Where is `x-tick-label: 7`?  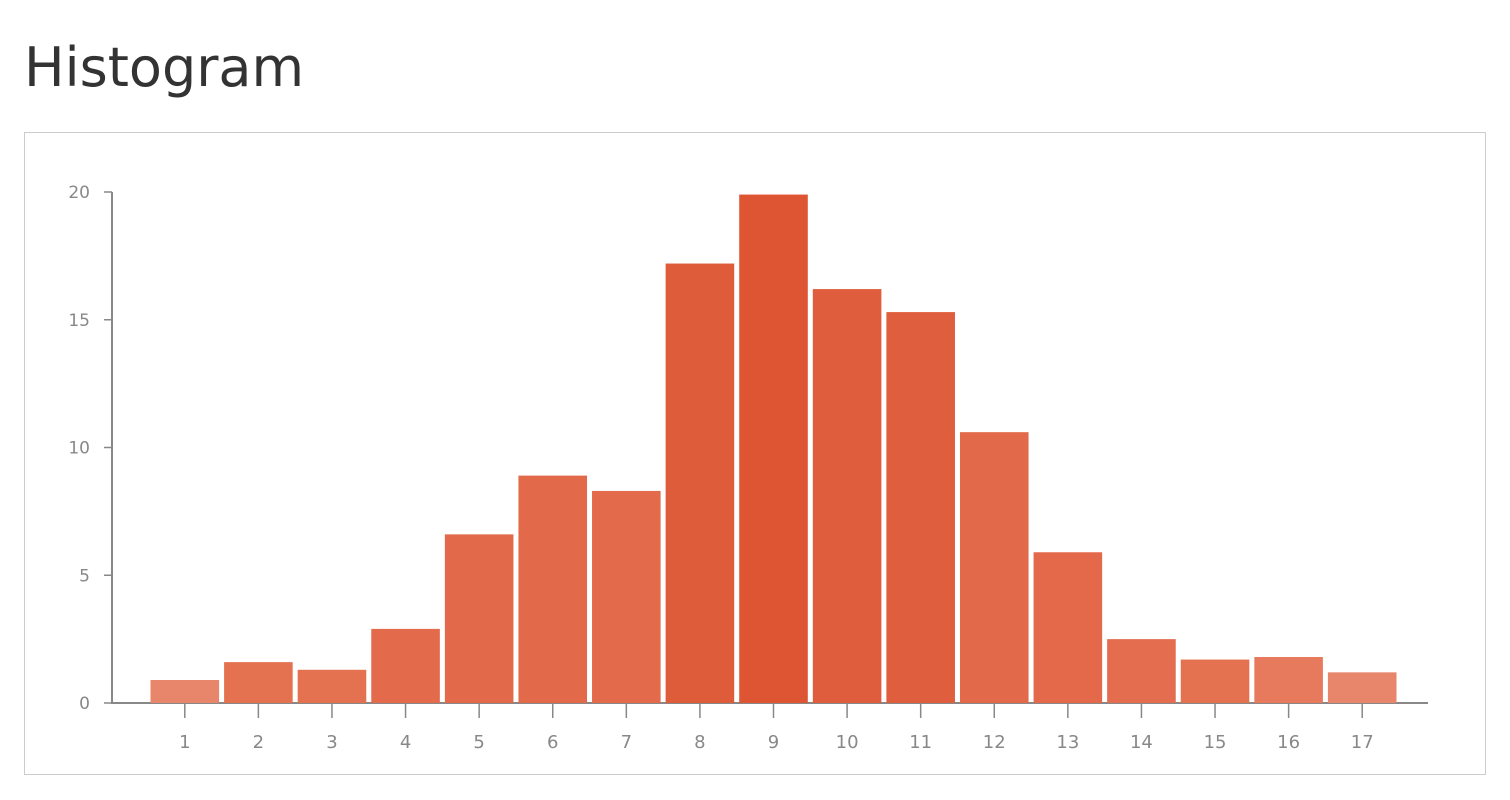 x-tick-label: 7 is located at coordinates (626, 742).